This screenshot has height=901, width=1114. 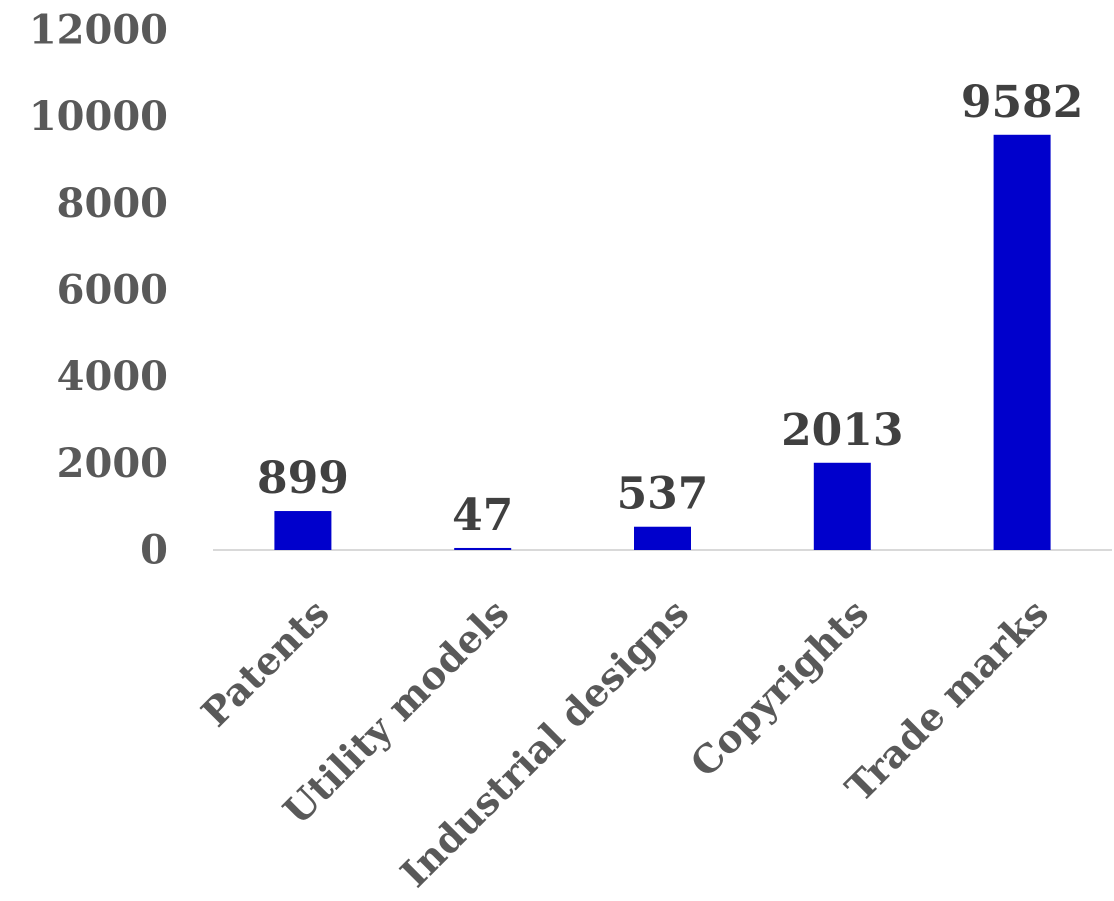 What do you see at coordinates (112, 203) in the screenshot?
I see `y-tick-label: 8000` at bounding box center [112, 203].